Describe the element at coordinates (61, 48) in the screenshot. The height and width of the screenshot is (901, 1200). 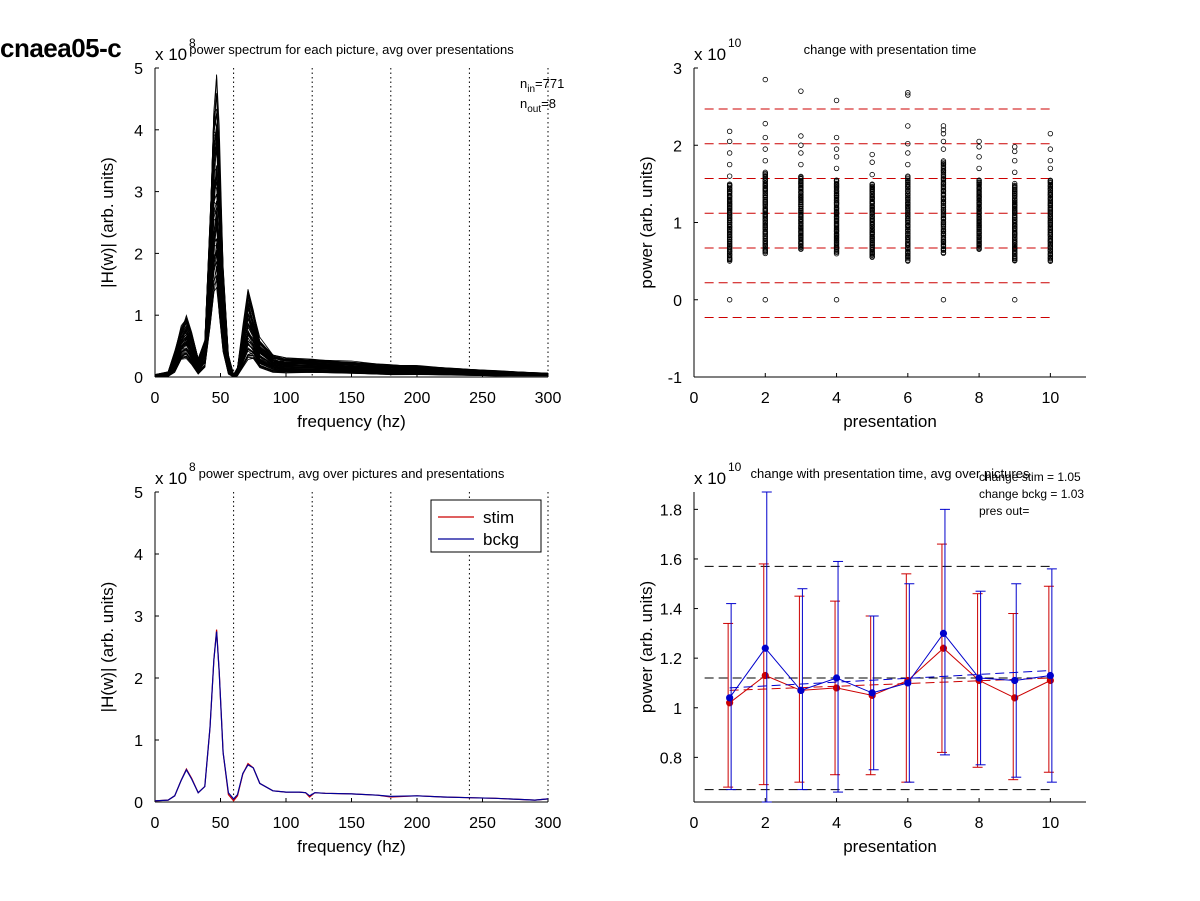
I see `figure-label: cnaea05-c` at that location.